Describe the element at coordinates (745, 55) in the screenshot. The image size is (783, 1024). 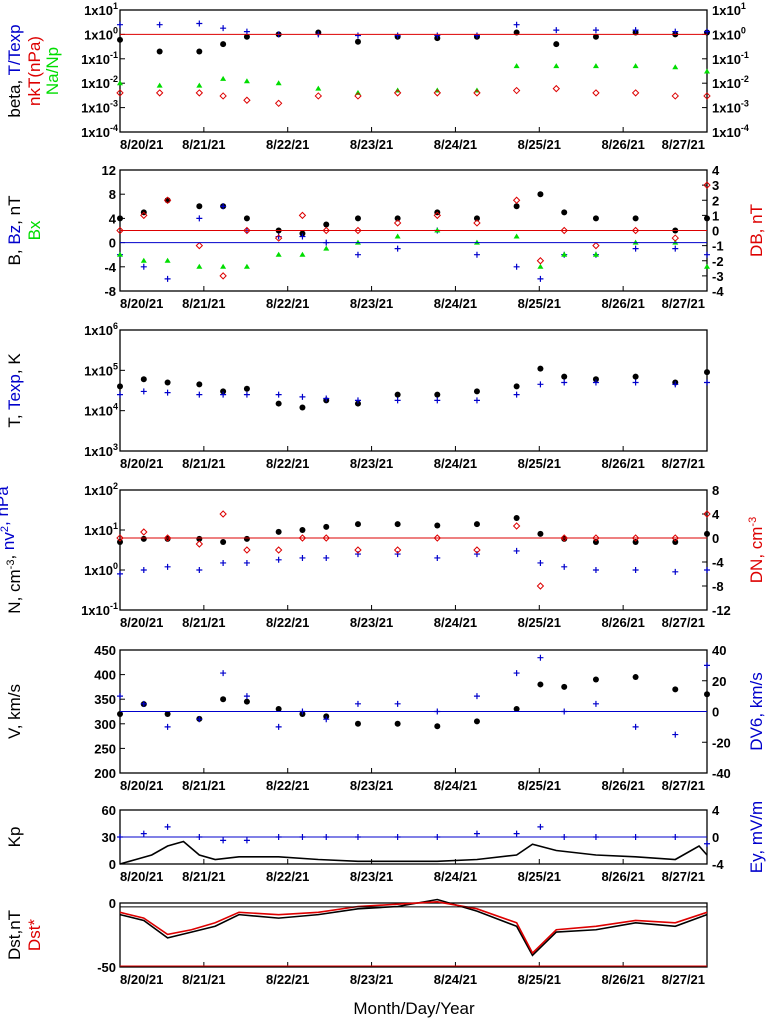
I see `tick-exponent: -1` at that location.